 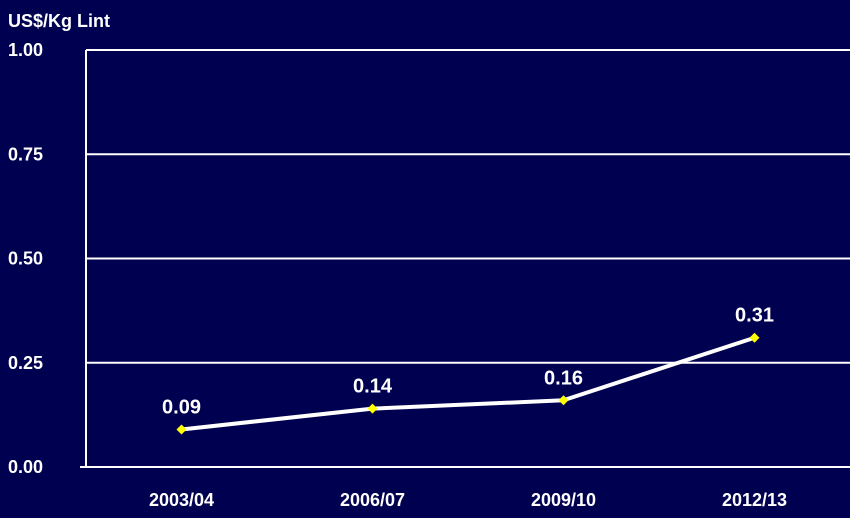 I want to click on y-tick-label: 0.25, so click(x=25, y=363).